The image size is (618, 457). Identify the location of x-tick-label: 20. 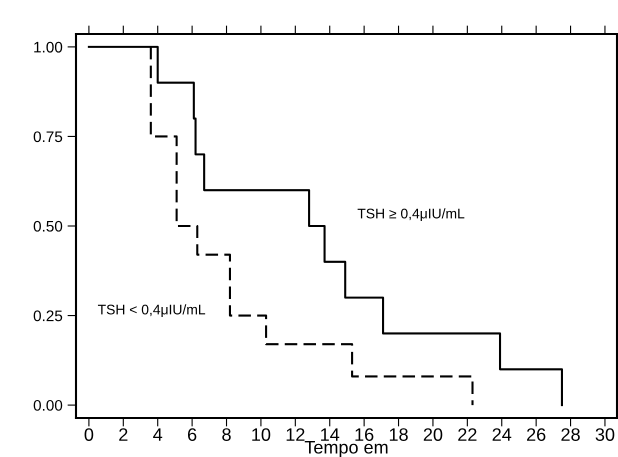
(433, 434).